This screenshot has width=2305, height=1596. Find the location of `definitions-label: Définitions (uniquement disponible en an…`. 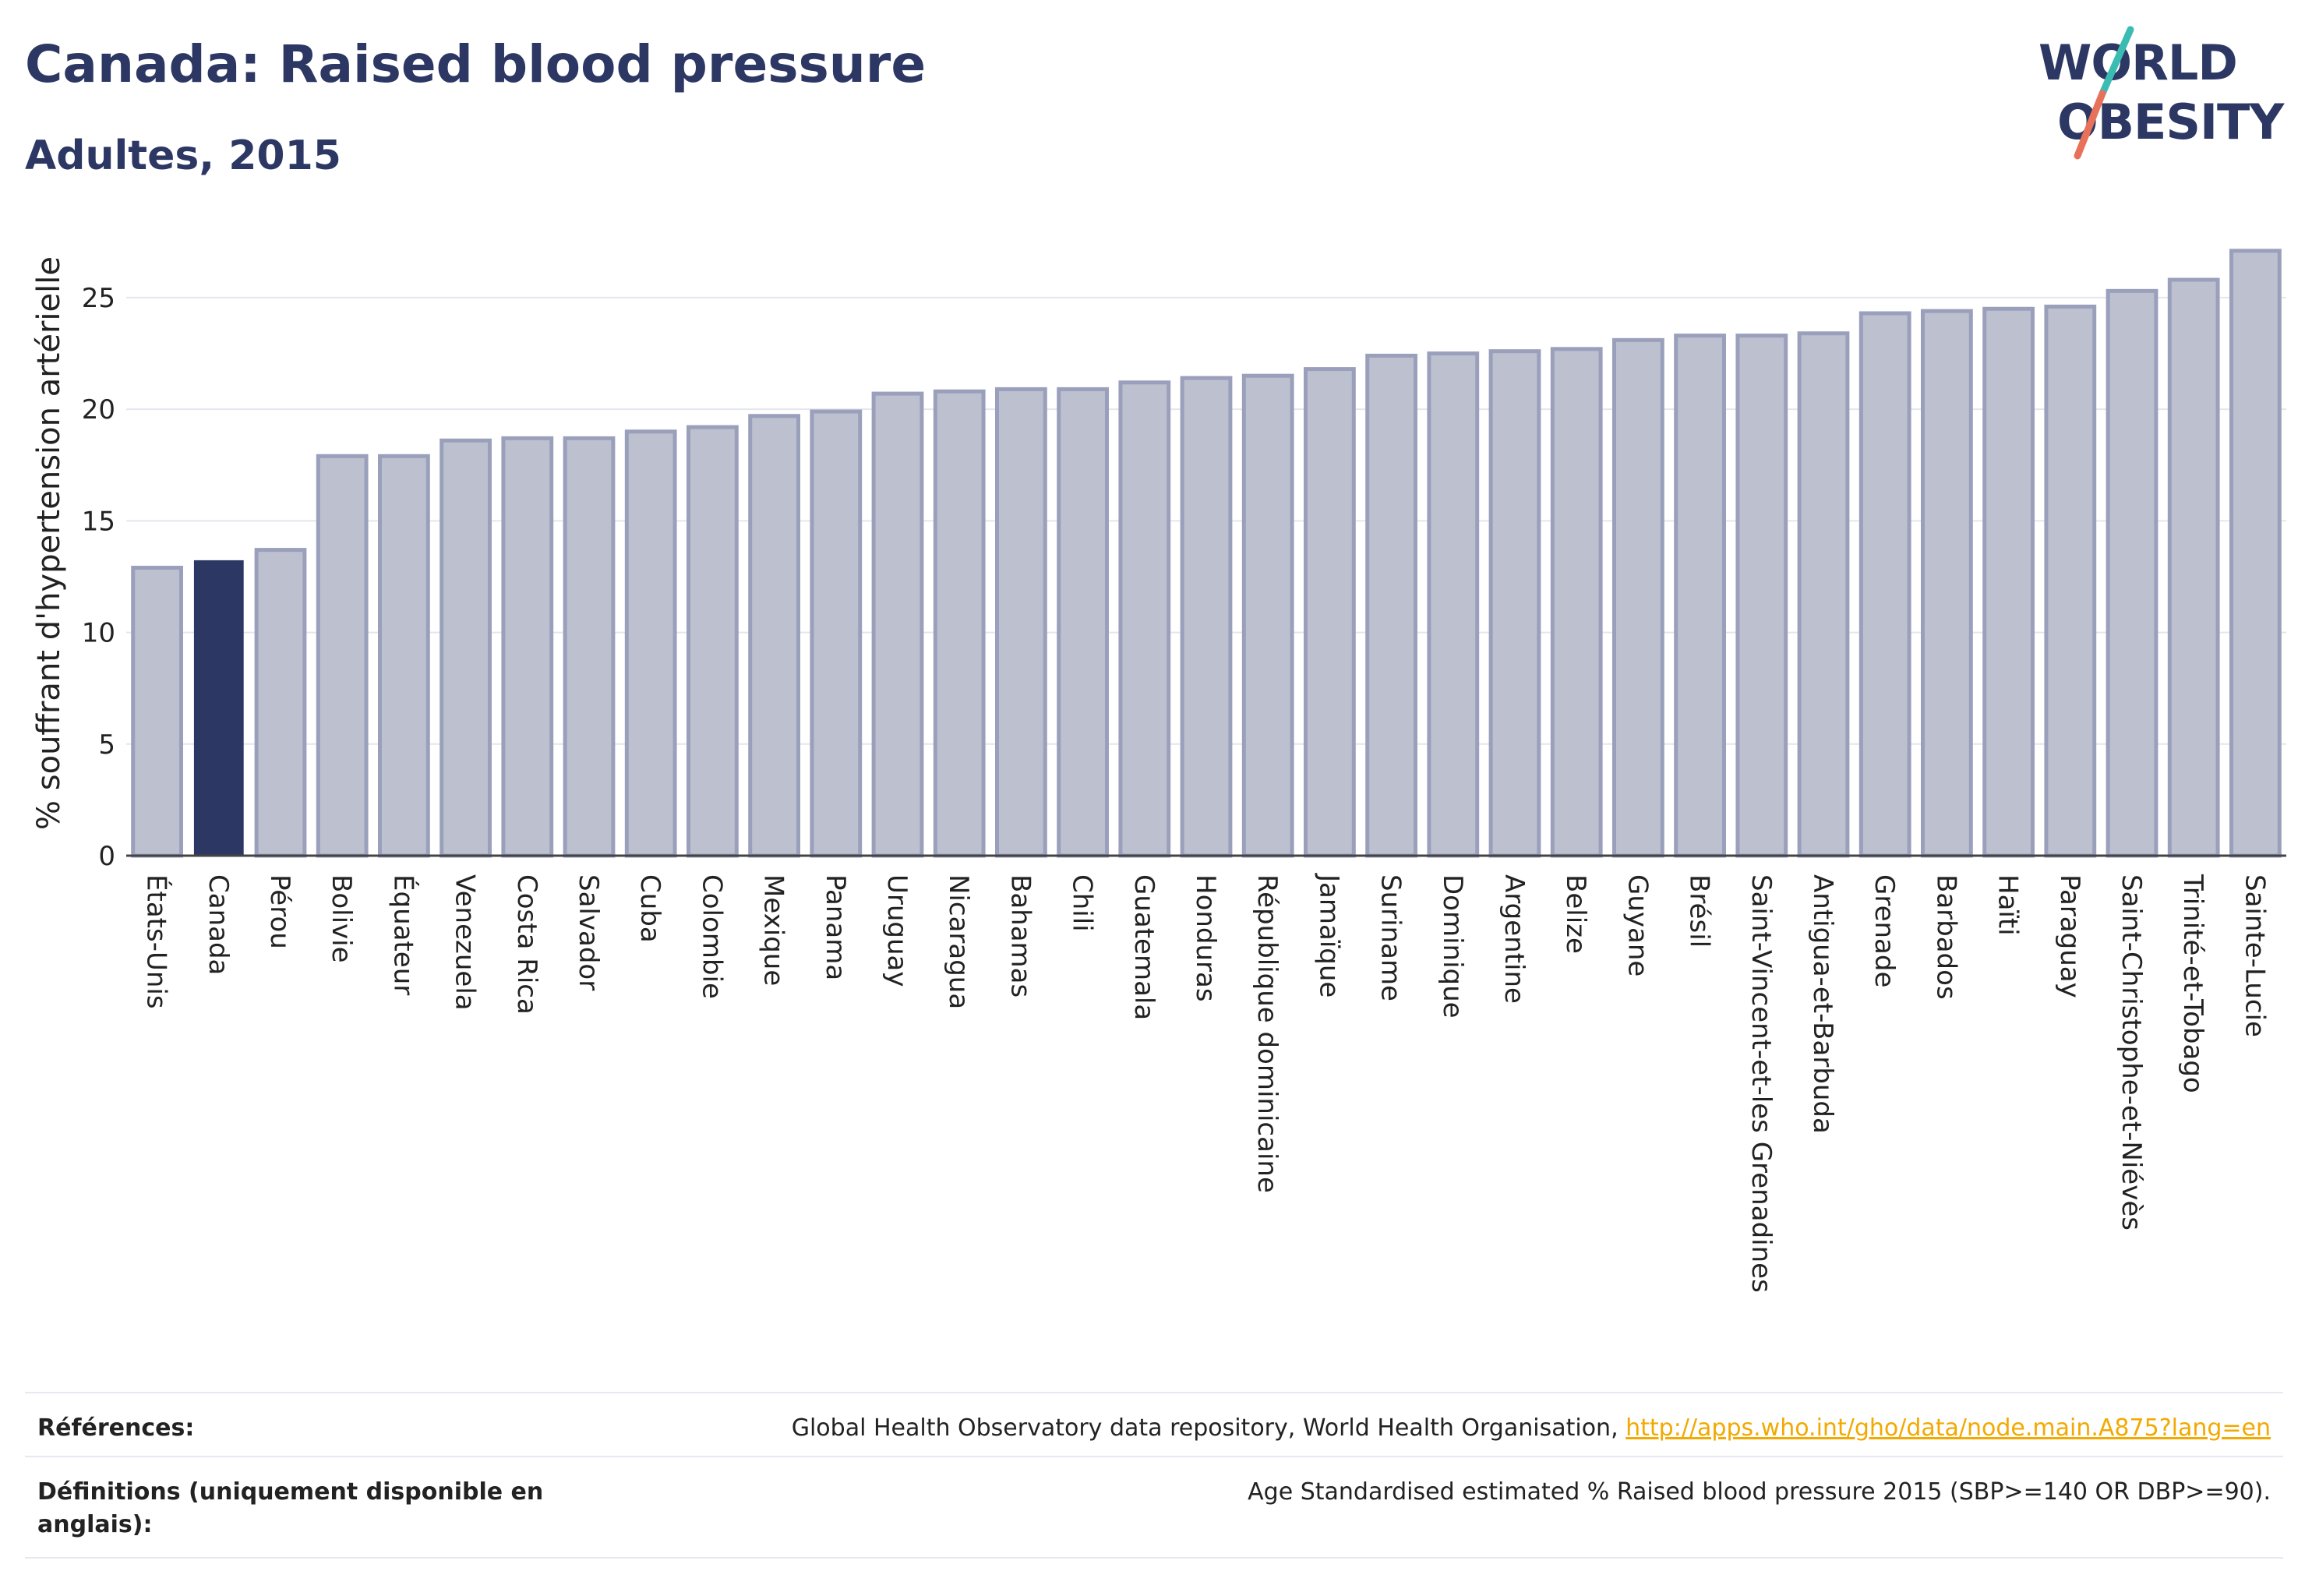

definitions-label: Définitions (uniquement disponible en an… is located at coordinates (290, 1508).